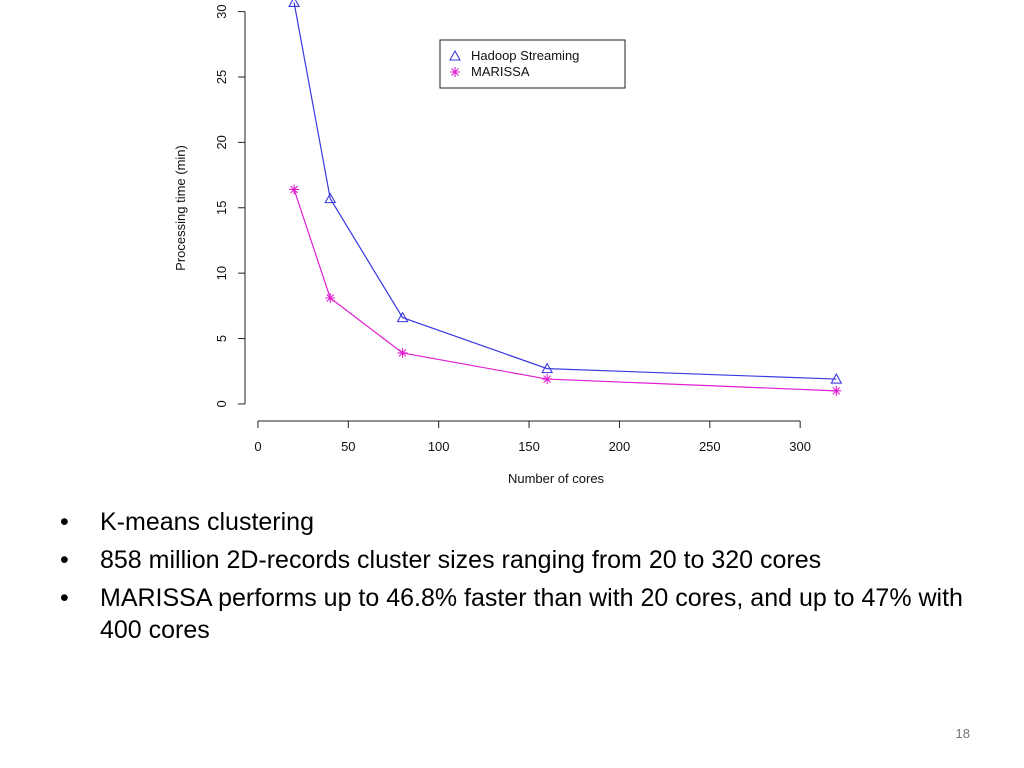 Image resolution: width=1024 pixels, height=768 pixels. What do you see at coordinates (962, 733) in the screenshot?
I see `page-number: 18` at bounding box center [962, 733].